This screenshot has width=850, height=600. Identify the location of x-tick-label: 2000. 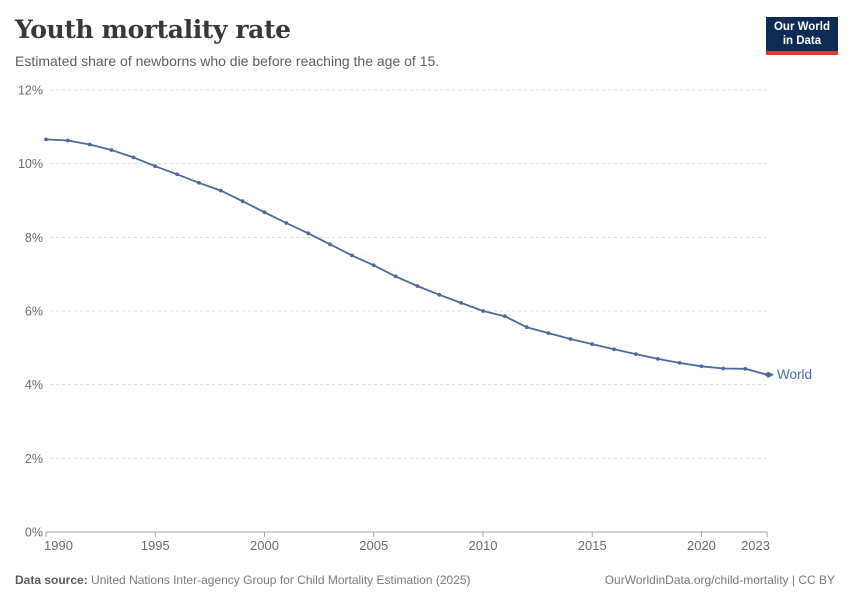
(264, 545).